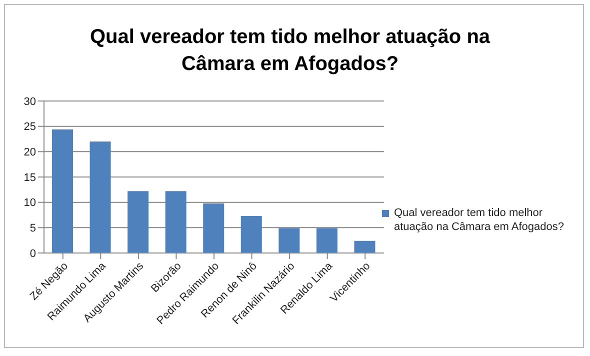 This screenshot has height=356, width=590. What do you see at coordinates (33, 228) in the screenshot?
I see `y-tick-label: 5` at bounding box center [33, 228].